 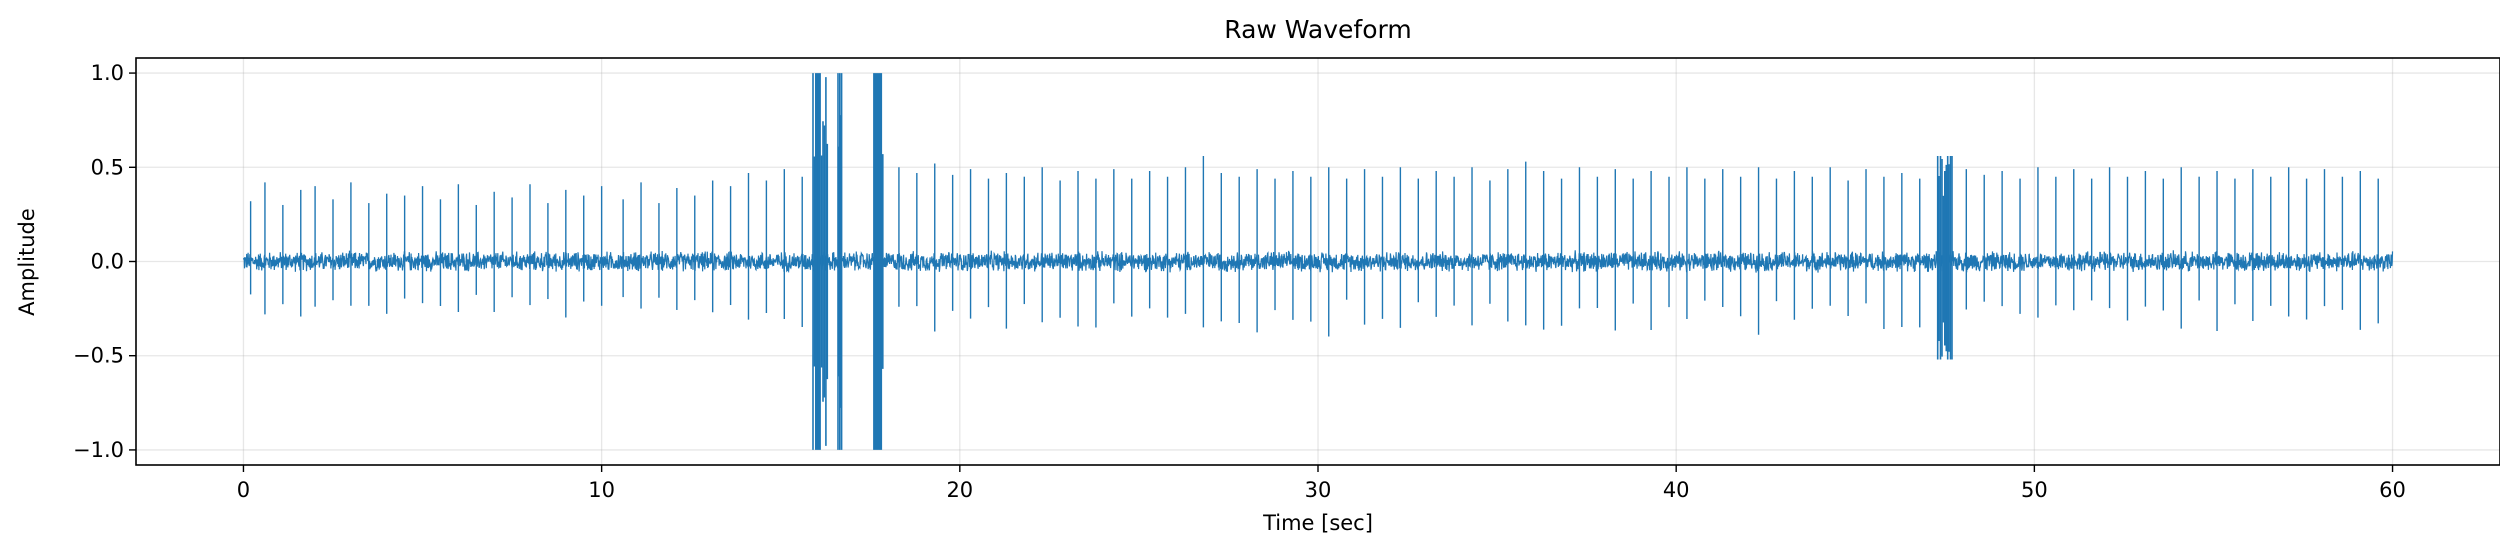 What do you see at coordinates (2034, 490) in the screenshot?
I see `x-tick-label: 50` at bounding box center [2034, 490].